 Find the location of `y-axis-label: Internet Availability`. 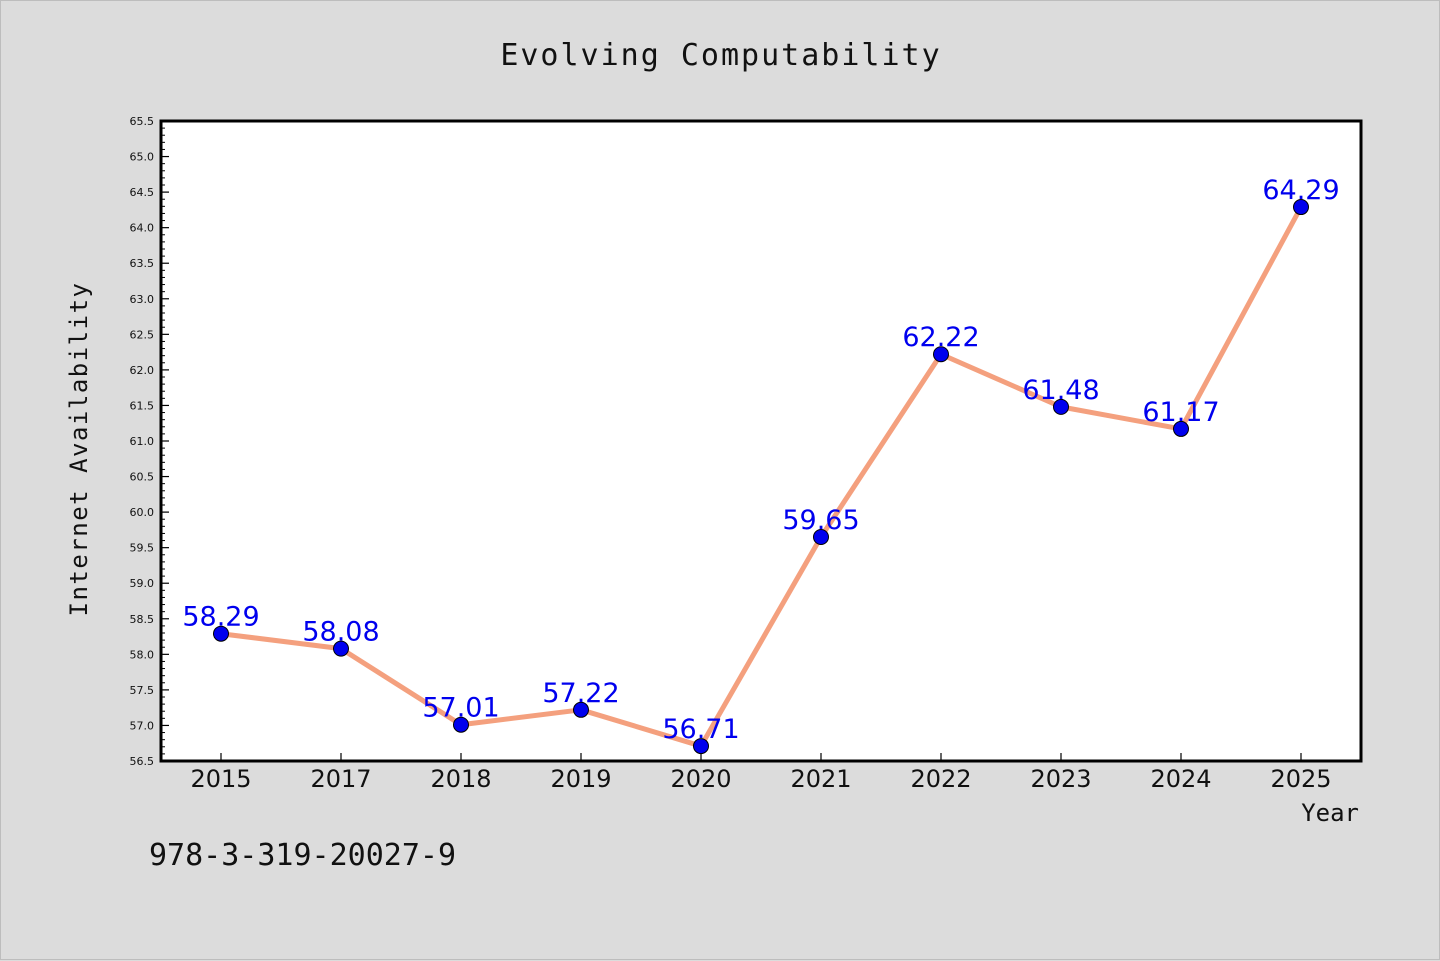

y-axis-label: Internet Availability is located at coordinates (79, 449).